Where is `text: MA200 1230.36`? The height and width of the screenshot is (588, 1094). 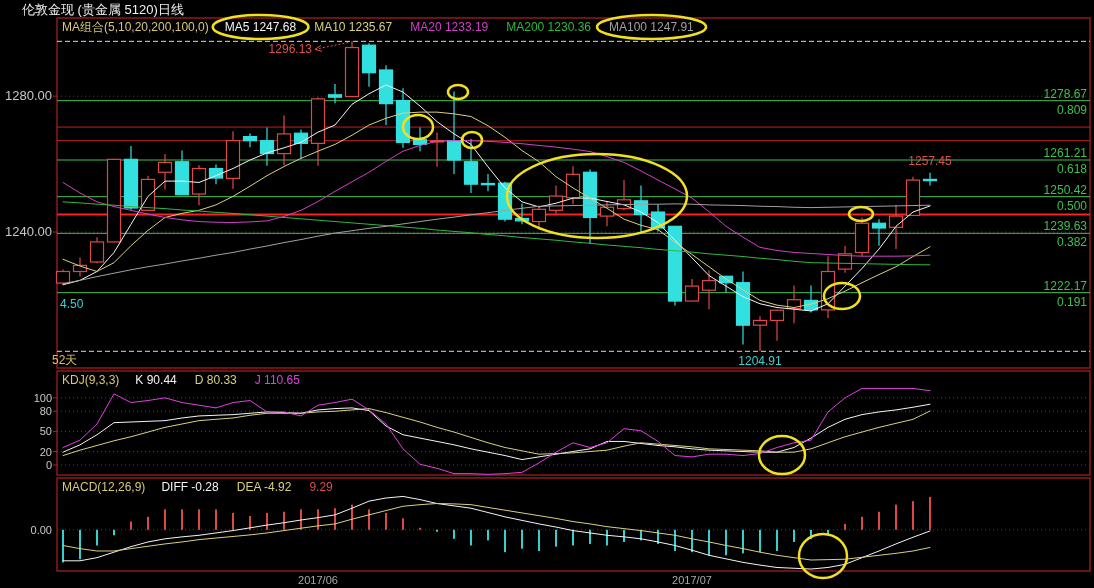 text: MA200 1230.36 is located at coordinates (549, 27).